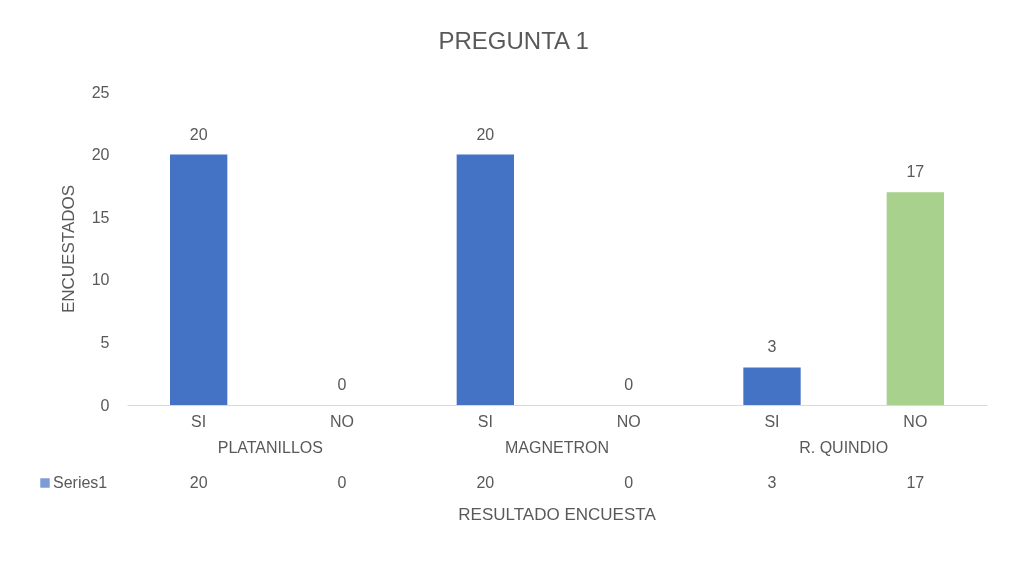  What do you see at coordinates (105, 405) in the screenshot?
I see `y-tick-label: 0` at bounding box center [105, 405].